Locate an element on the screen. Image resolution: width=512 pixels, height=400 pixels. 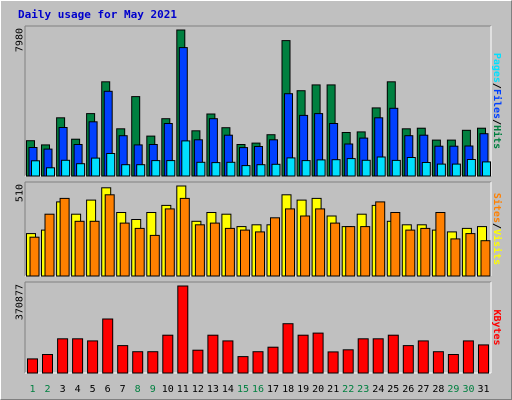
x-tick-label: 17 is located at coordinates (273, 389).